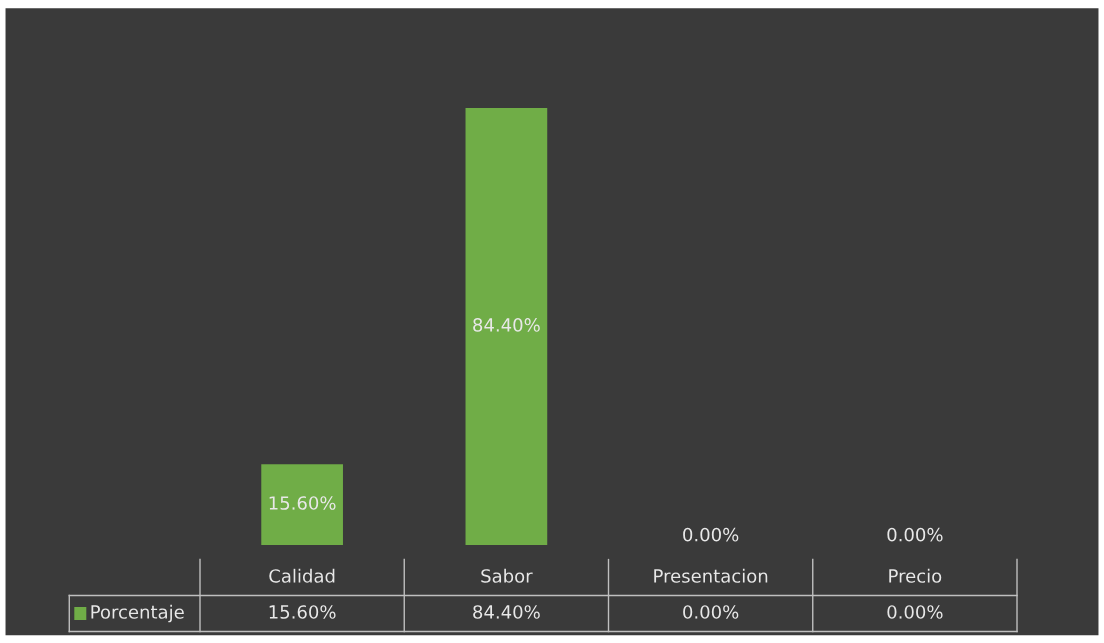 This screenshot has width=1104, height=643. What do you see at coordinates (302, 575) in the screenshot?
I see `x-tick-label: Calidad` at bounding box center [302, 575].